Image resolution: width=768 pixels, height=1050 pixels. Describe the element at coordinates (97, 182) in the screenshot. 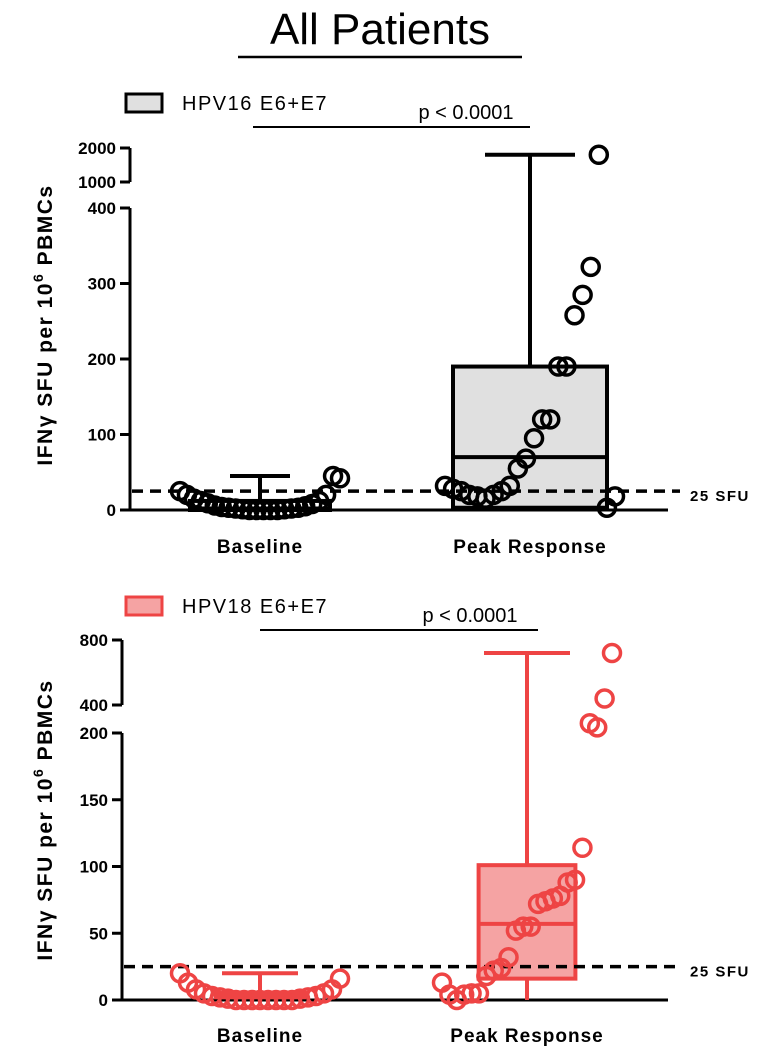

I see `y-tick-label: 1000` at that location.